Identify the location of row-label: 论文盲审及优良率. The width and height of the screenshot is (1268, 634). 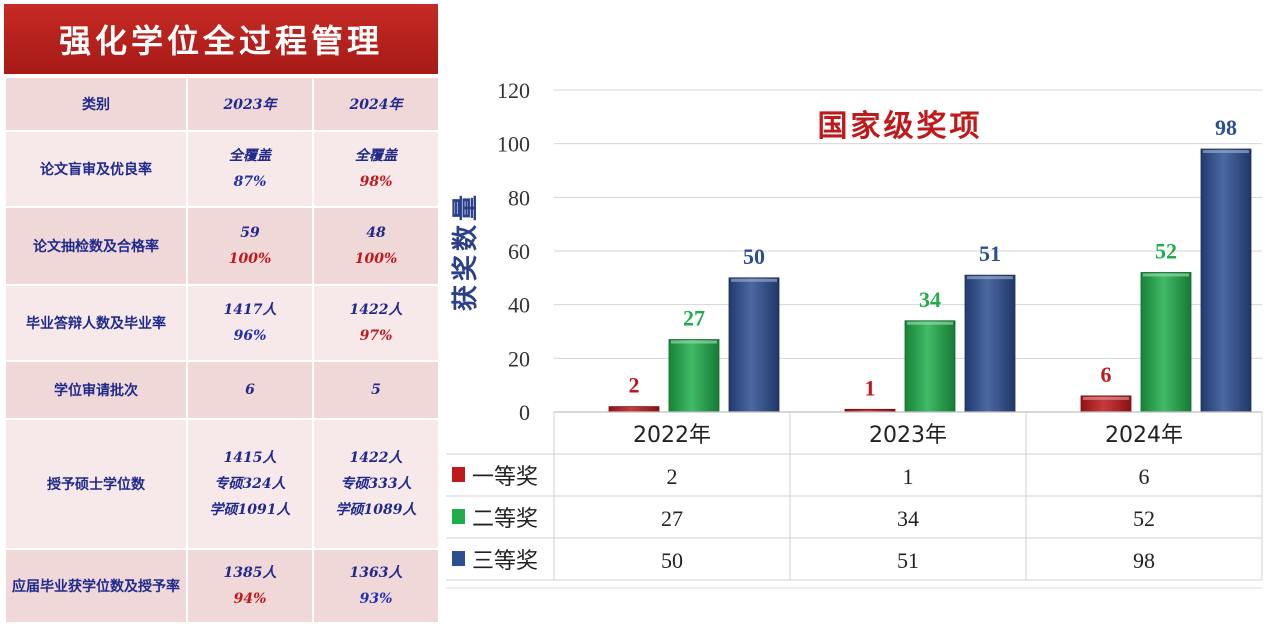
(96, 169).